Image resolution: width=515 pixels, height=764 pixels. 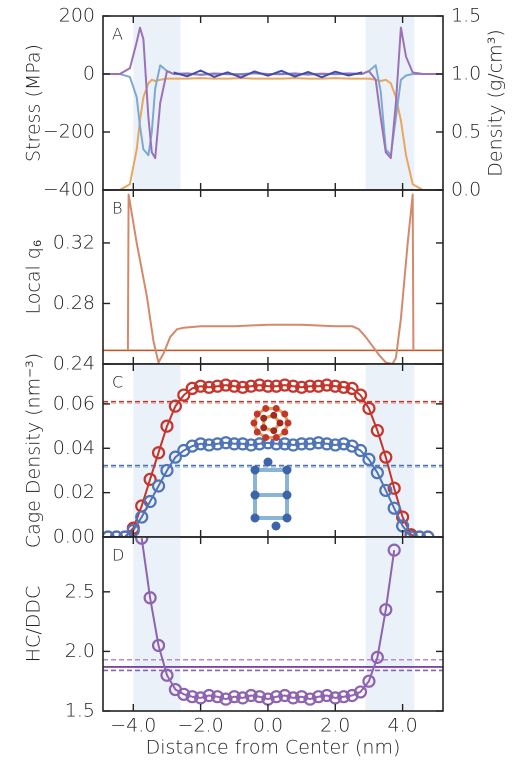 I want to click on x-tick-label: 4.0, so click(x=402, y=726).